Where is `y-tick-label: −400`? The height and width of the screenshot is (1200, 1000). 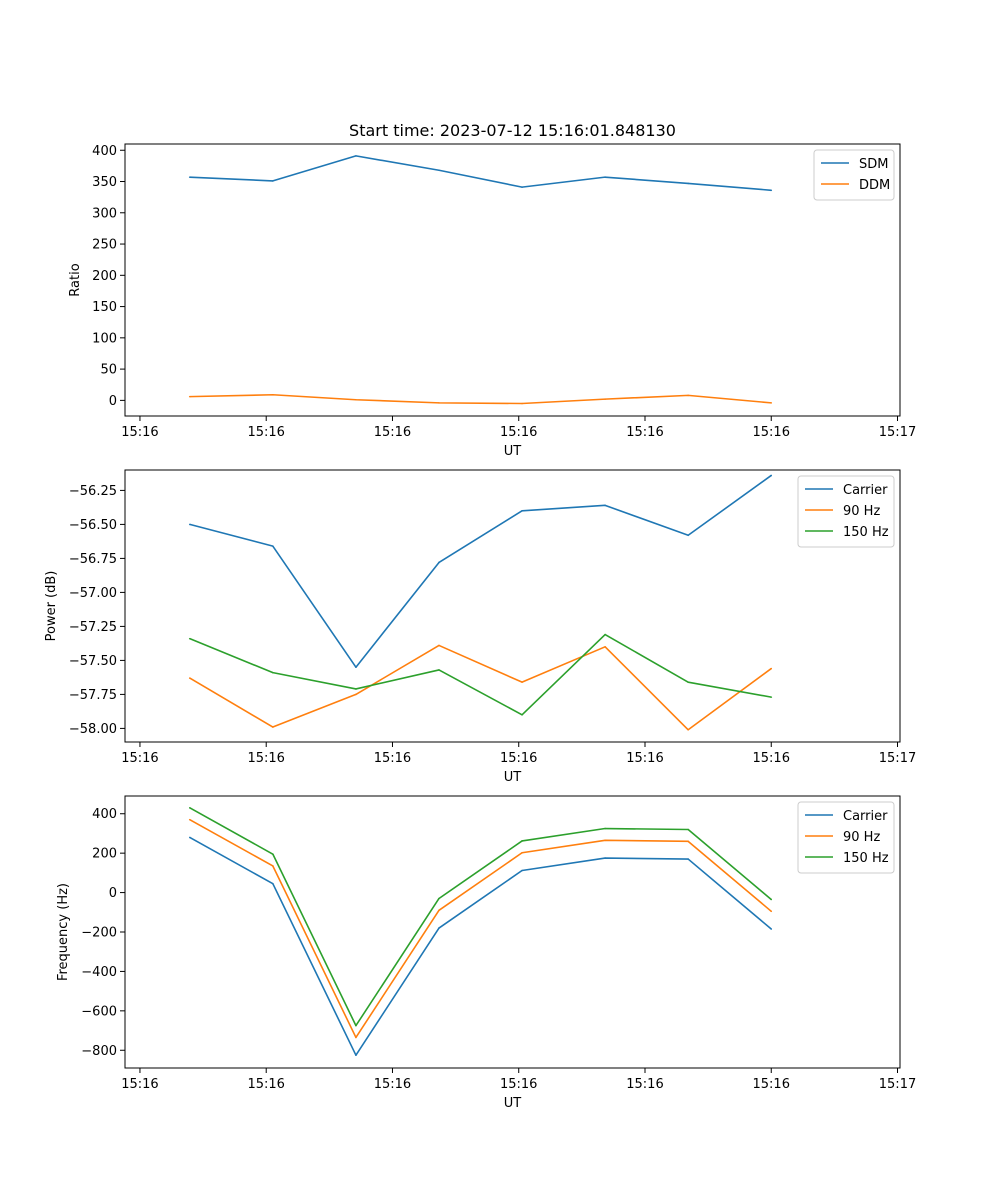 y-tick-label: −400 is located at coordinates (99, 972).